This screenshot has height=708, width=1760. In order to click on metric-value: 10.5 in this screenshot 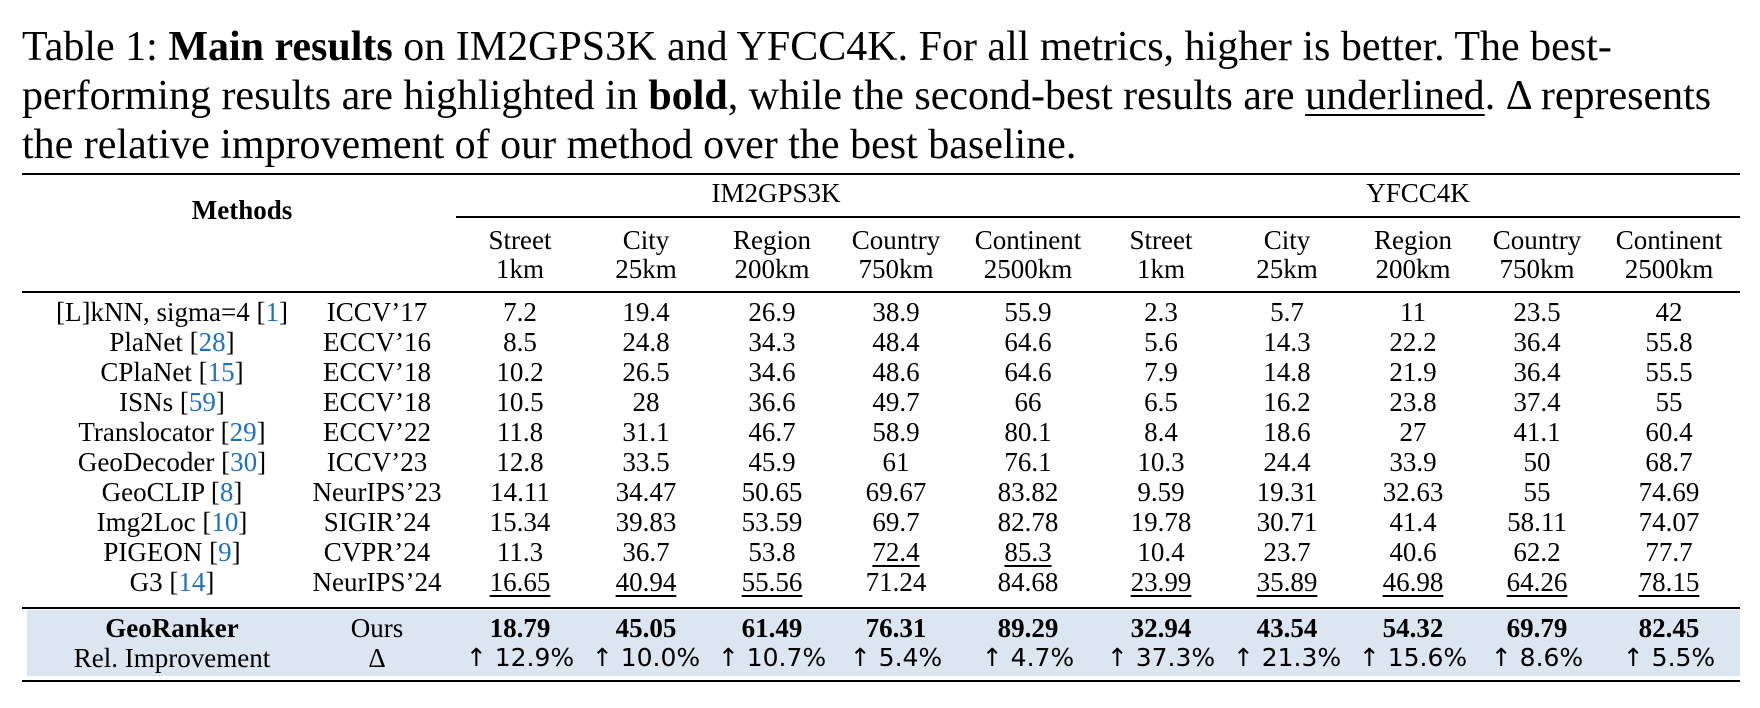, I will do `click(520, 402)`.